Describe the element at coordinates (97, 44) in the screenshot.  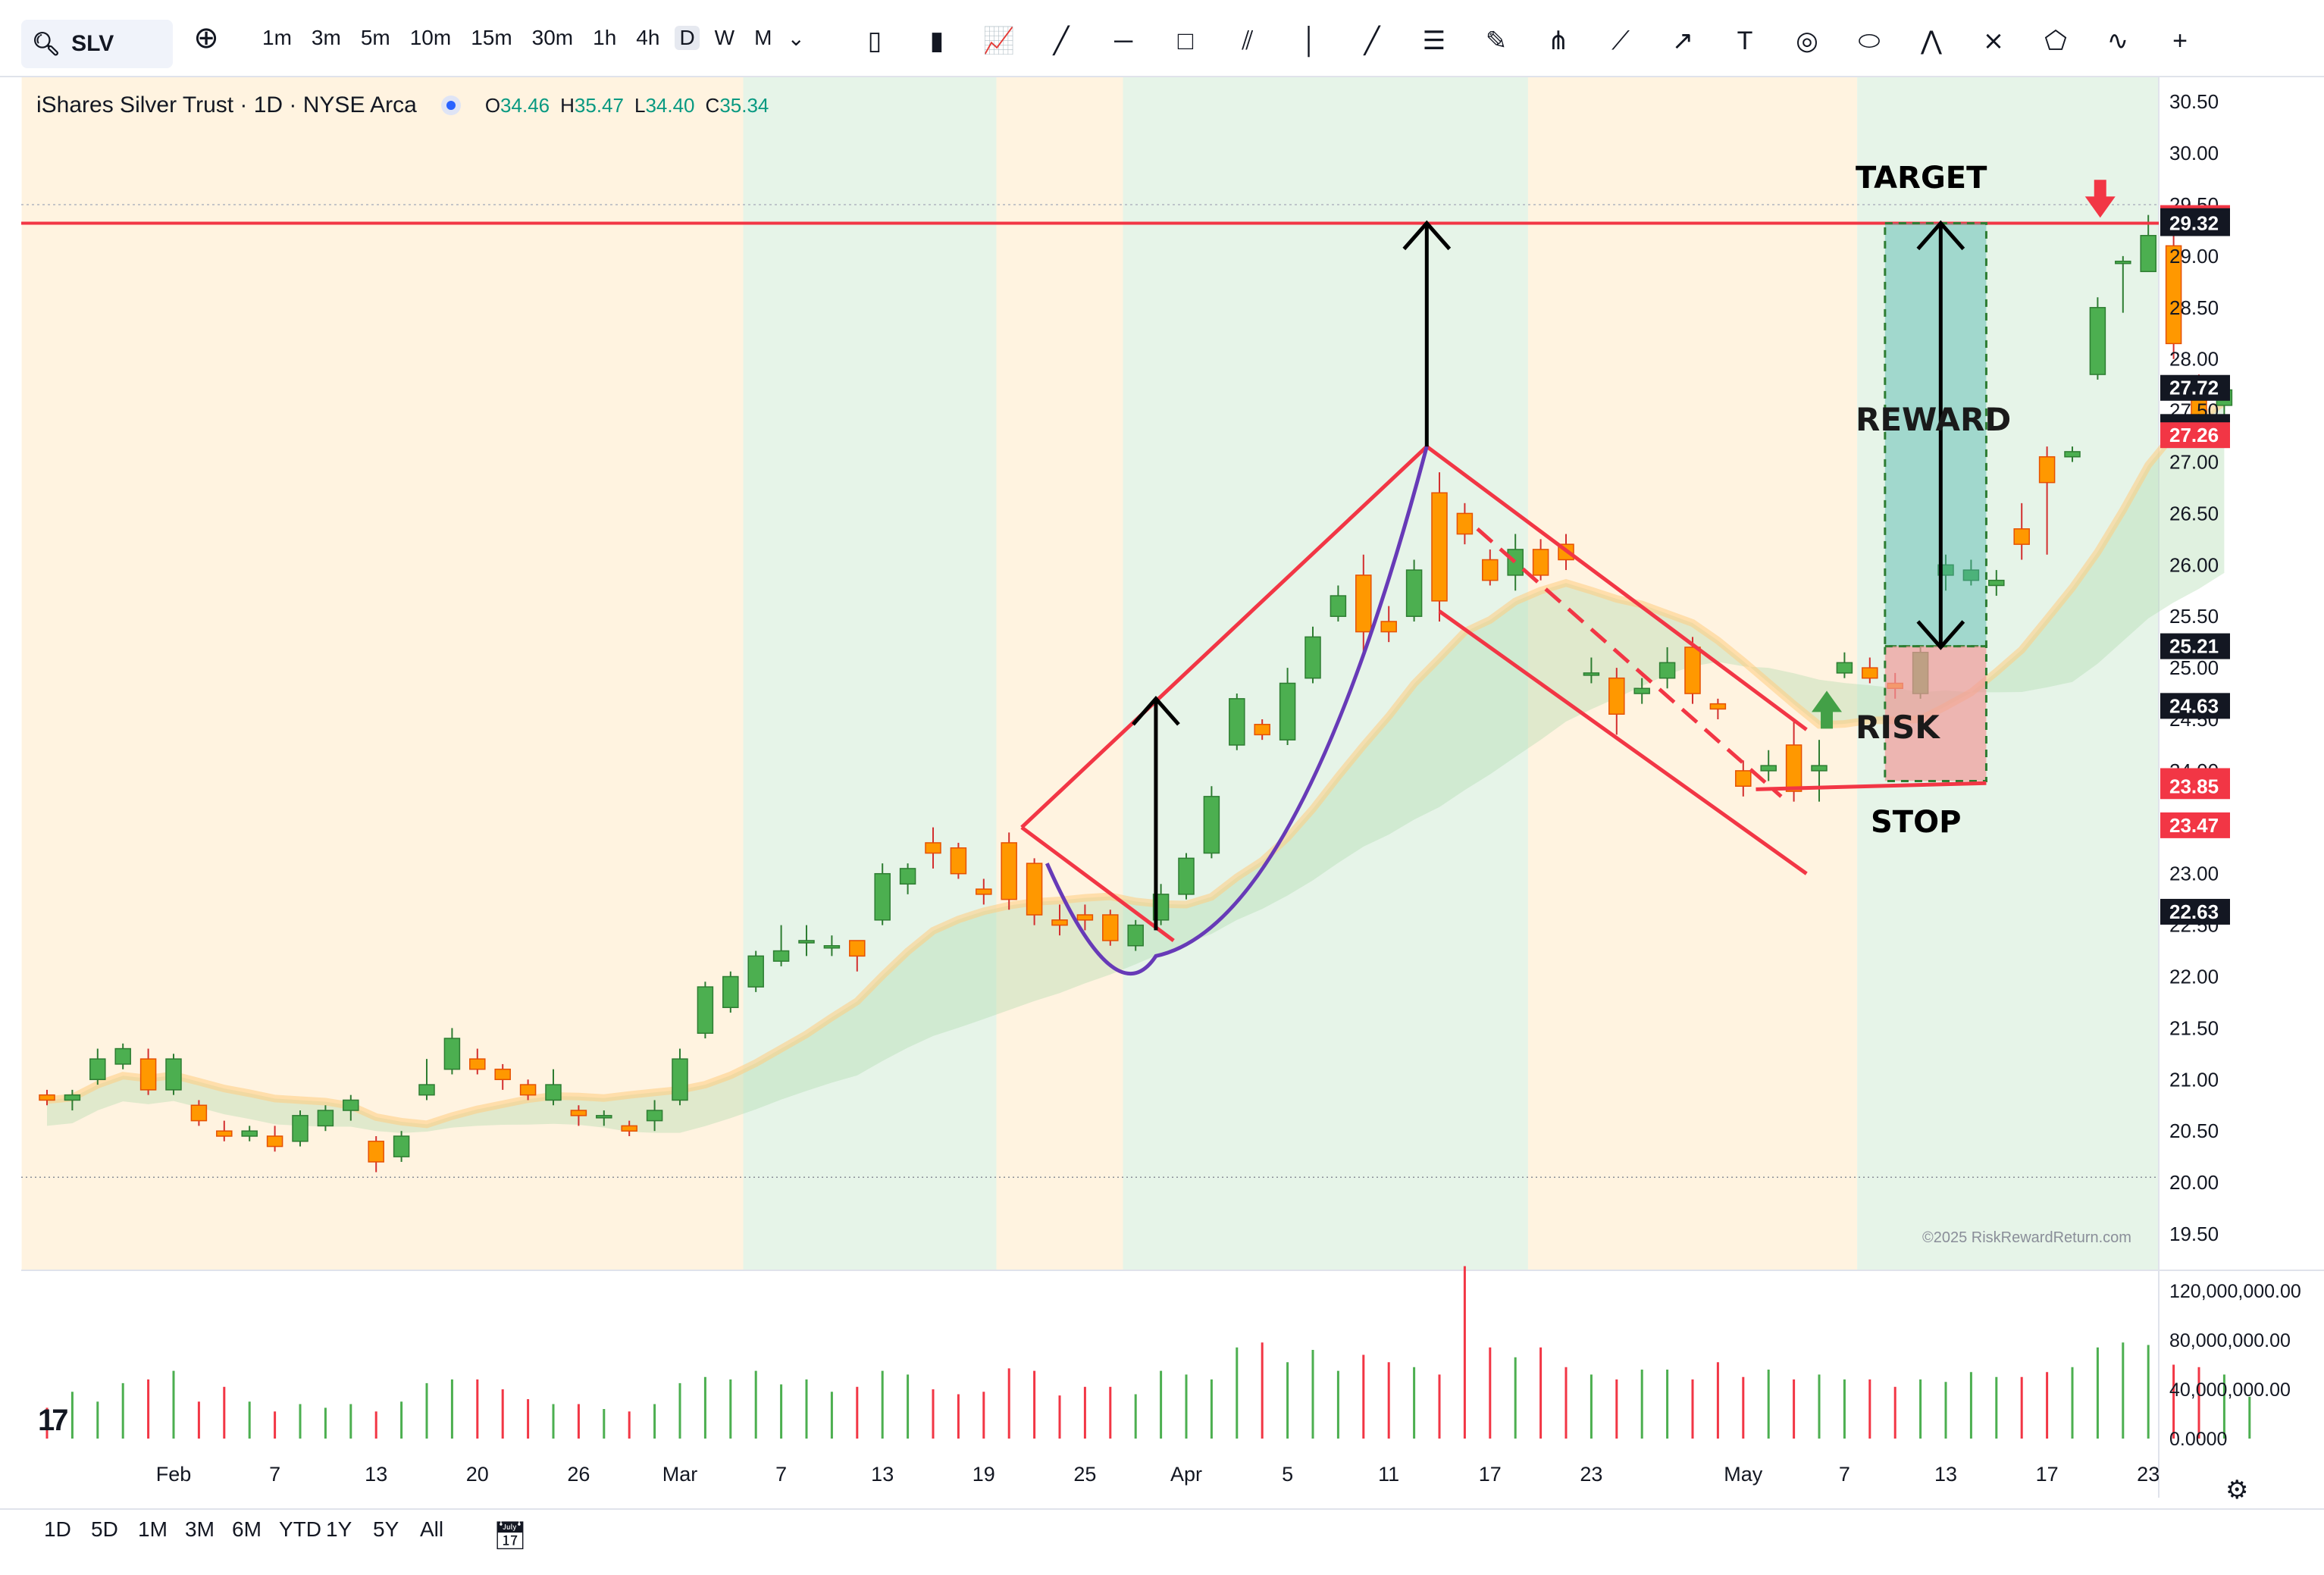
I see `symbol-search: 🔍︎ SLV` at that location.